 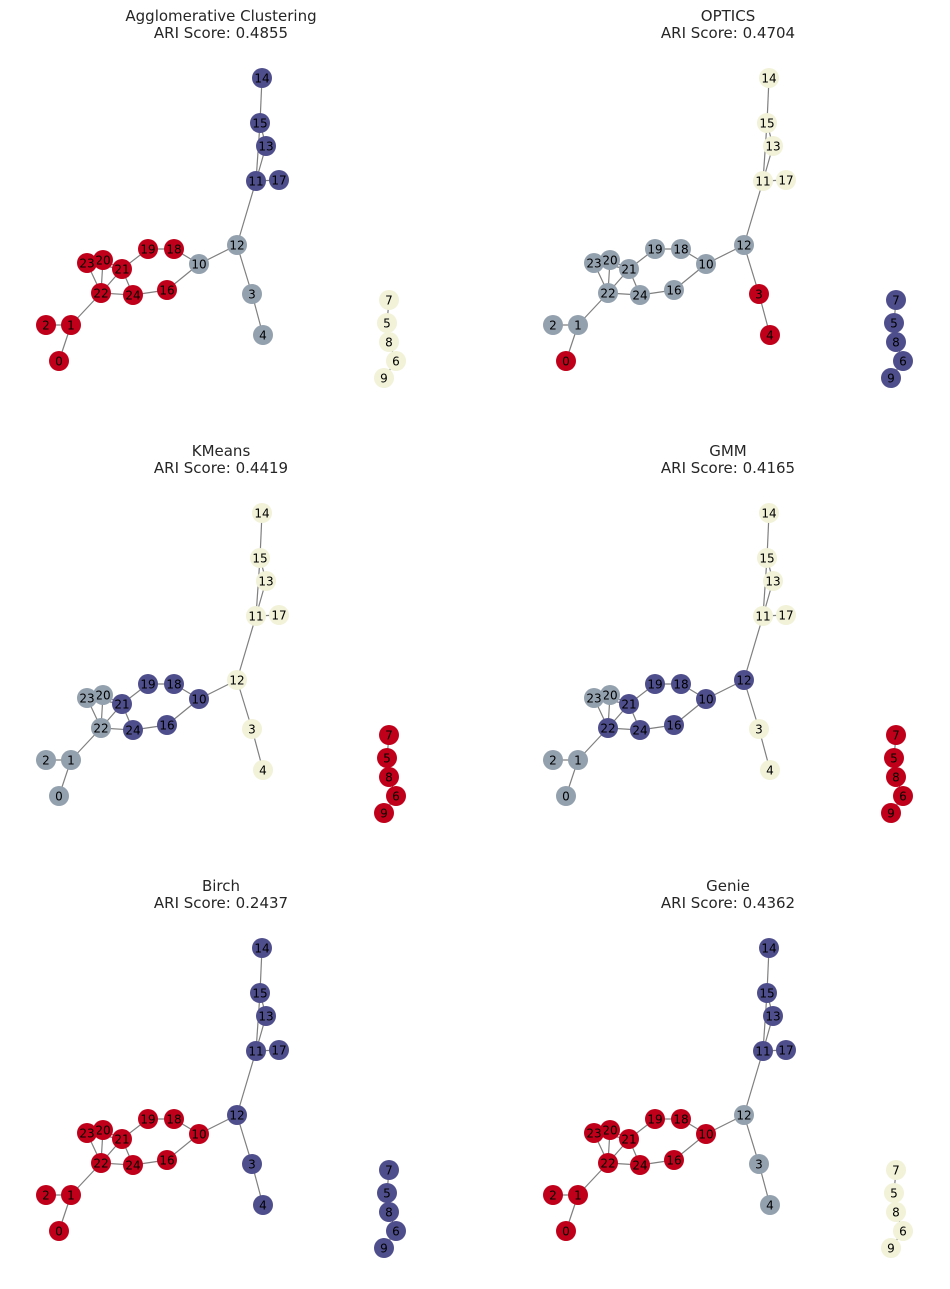 I want to click on node-label-10: 10, so click(x=705, y=699).